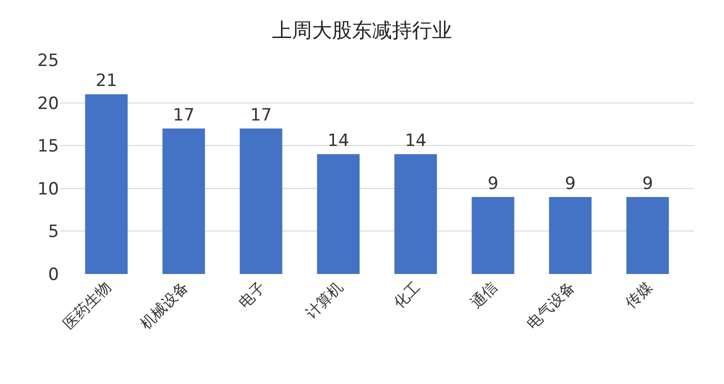 The image size is (724, 384). What do you see at coordinates (484, 295) in the screenshot?
I see `x-tick-label: 通信` at bounding box center [484, 295].